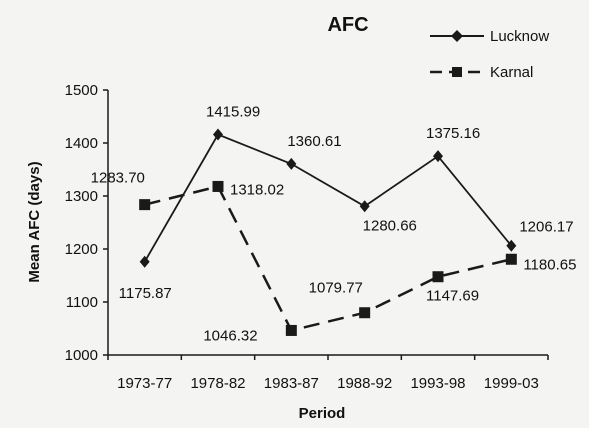 The height and width of the screenshot is (428, 589). What do you see at coordinates (549, 264) in the screenshot?
I see `data-label-karnal: 1180.65` at bounding box center [549, 264].